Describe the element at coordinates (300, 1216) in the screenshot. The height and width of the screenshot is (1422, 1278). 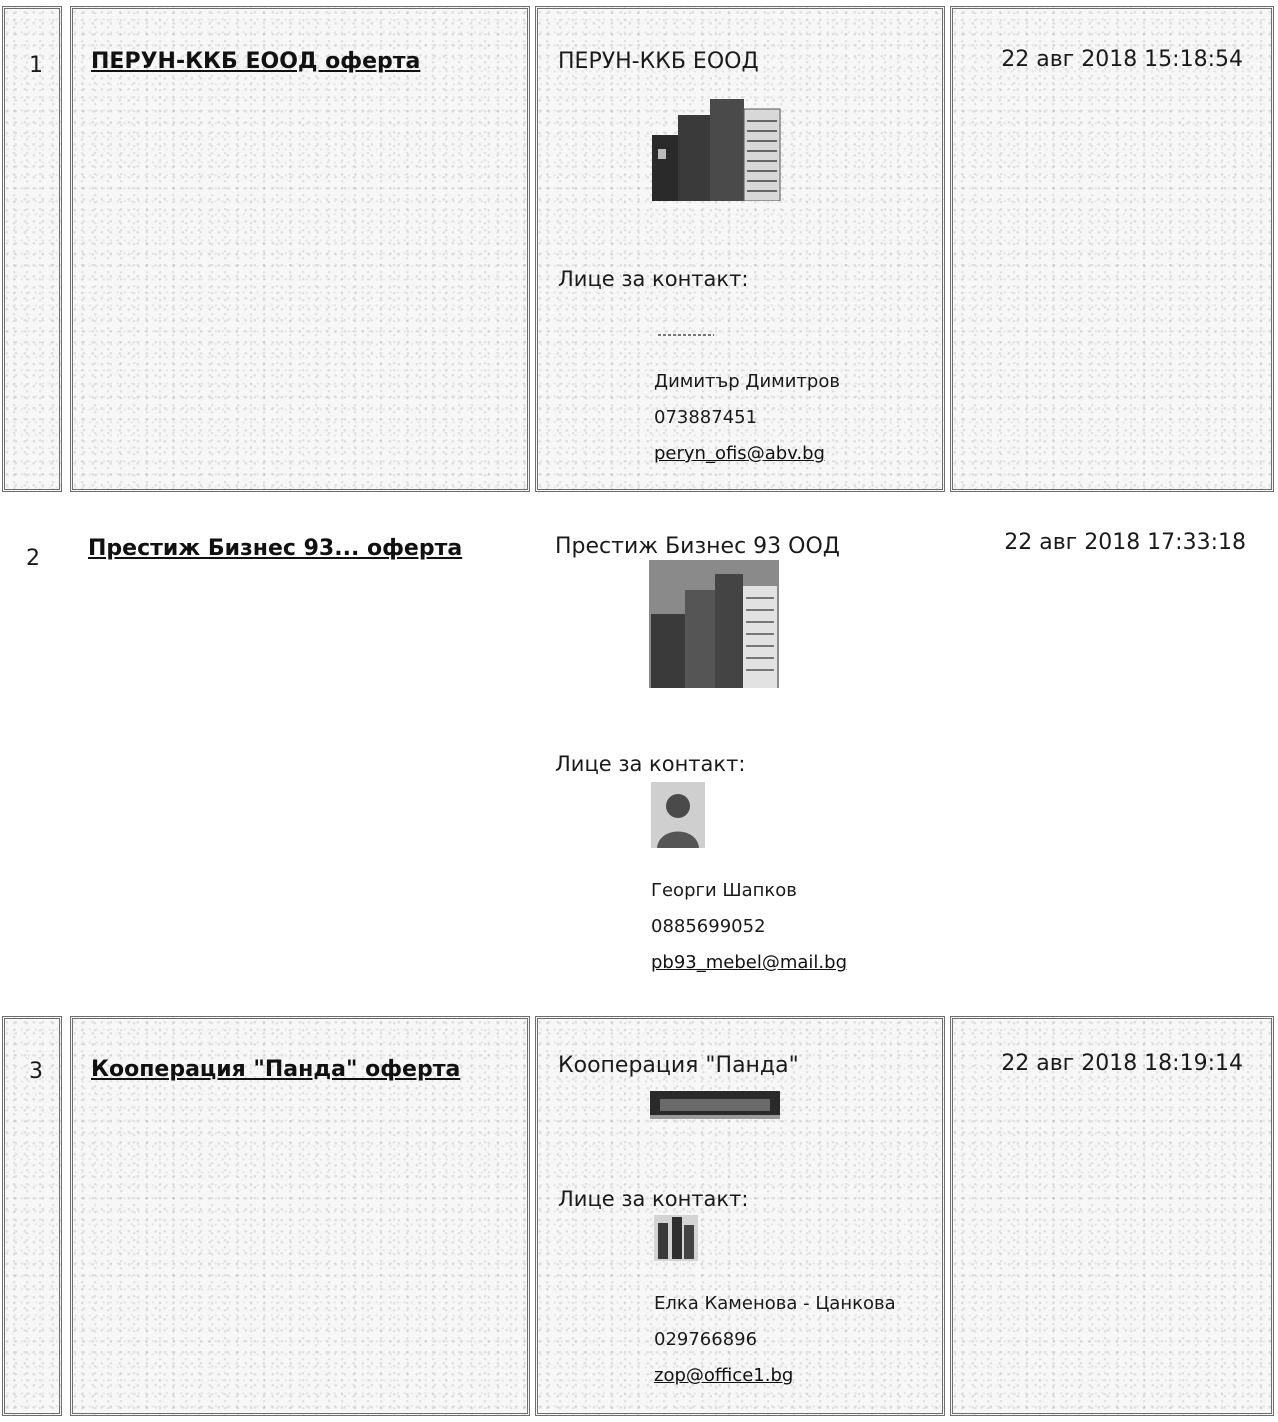
I see `offer-title-cell: Кооперация "Панда" оферта` at that location.